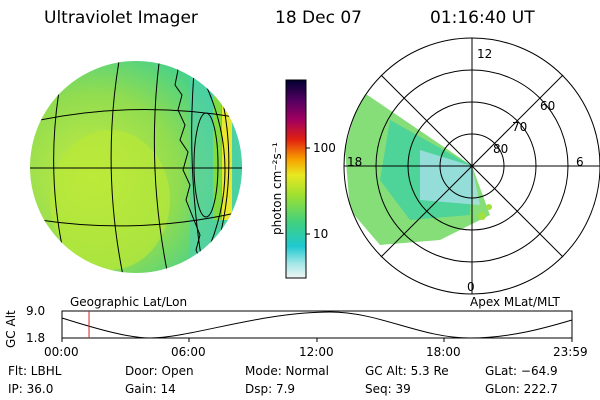 Image resolution: width=600 pixels, height=400 pixels. I want to click on info-ip: IP: 36.0, so click(31, 389).